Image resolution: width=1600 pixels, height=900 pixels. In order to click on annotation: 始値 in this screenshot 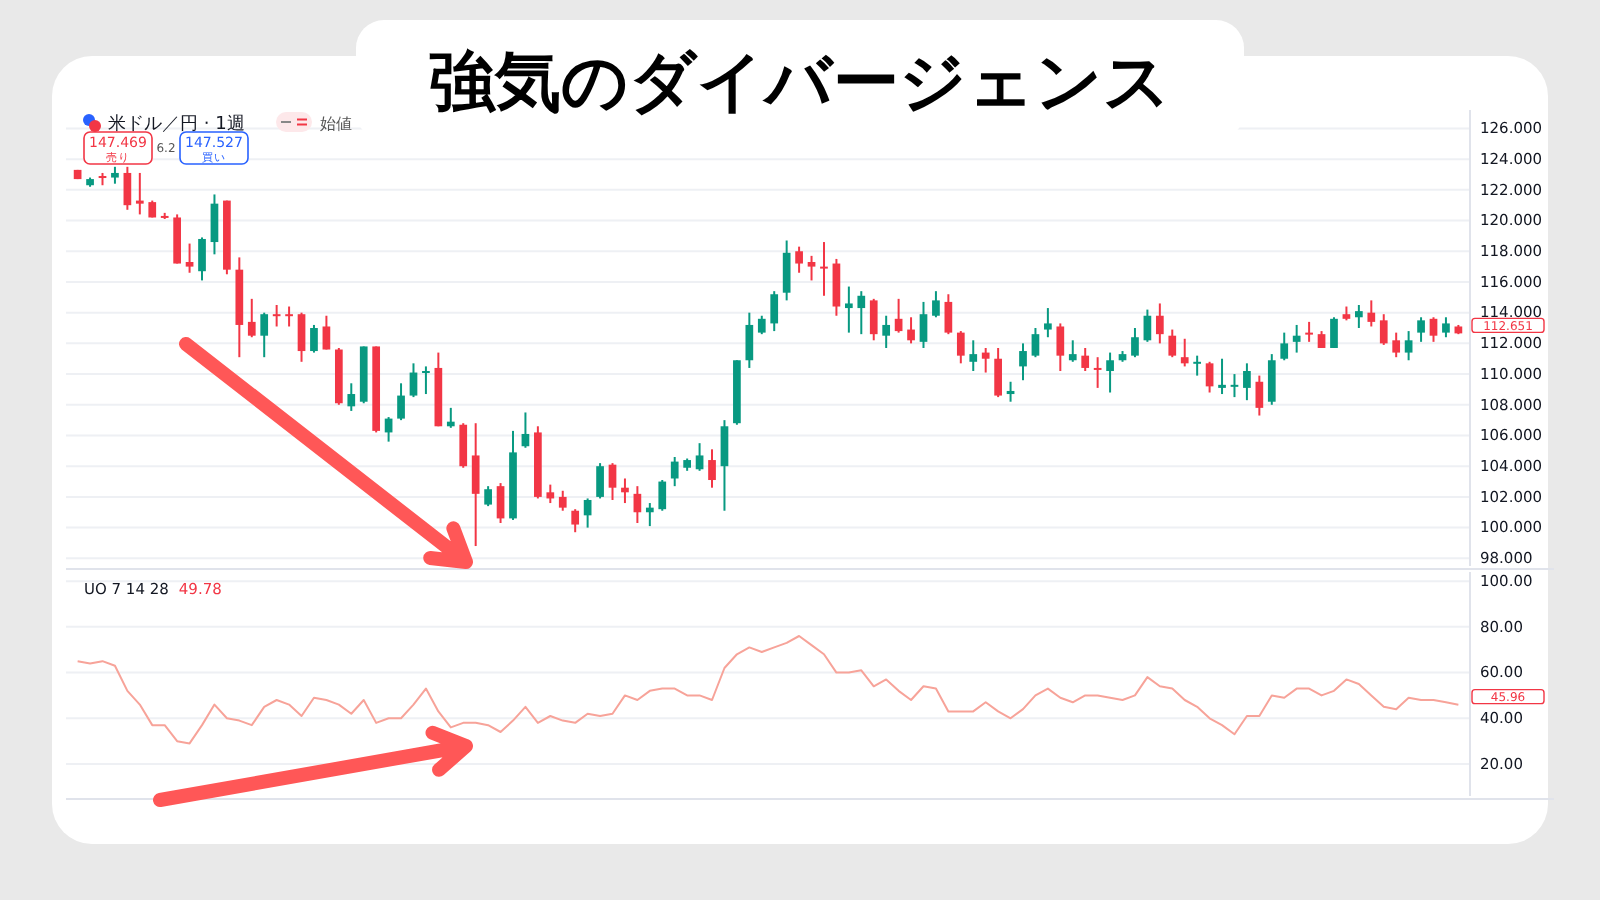, I will do `click(336, 124)`.